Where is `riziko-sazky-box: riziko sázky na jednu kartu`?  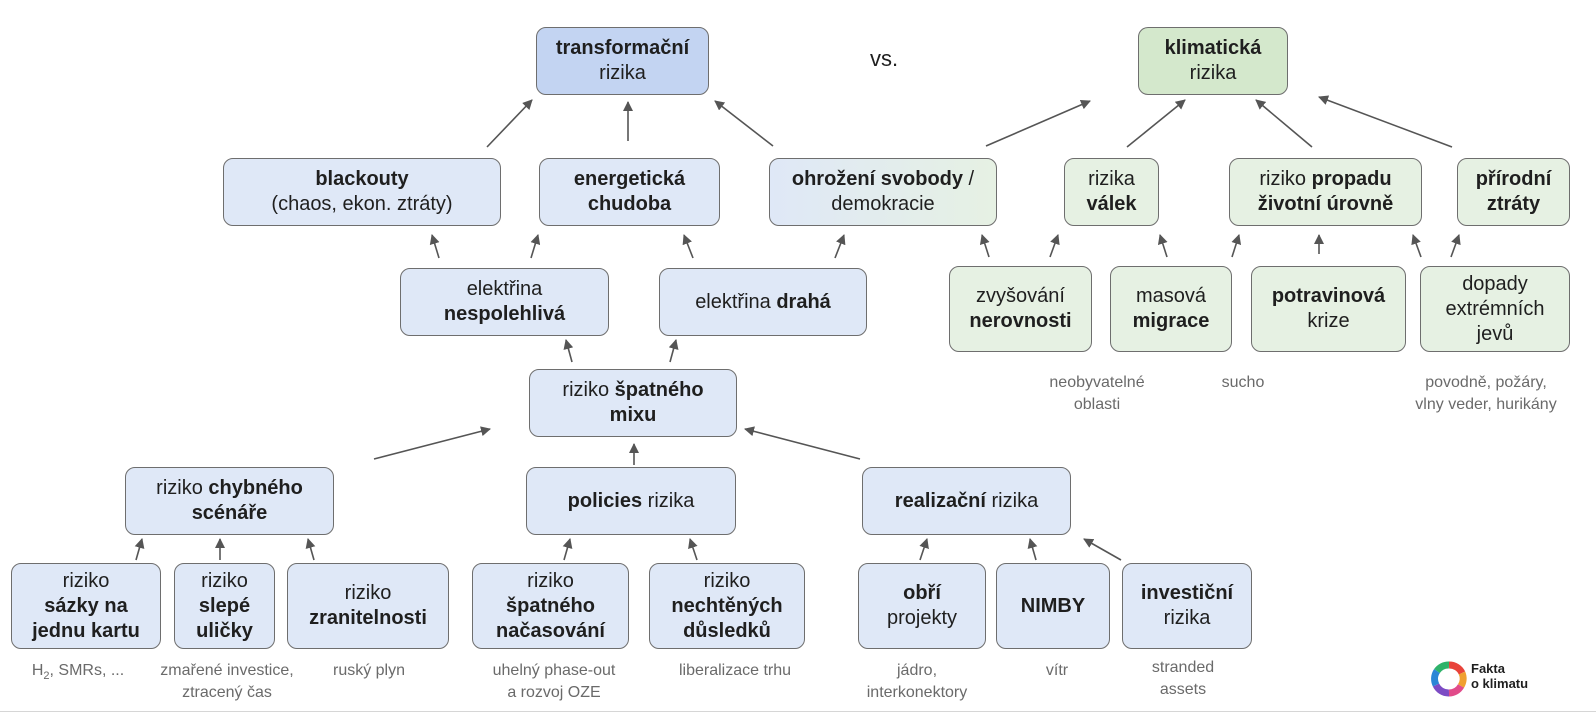 riziko-sazky-box: riziko sázky na jednu kartu is located at coordinates (86, 606).